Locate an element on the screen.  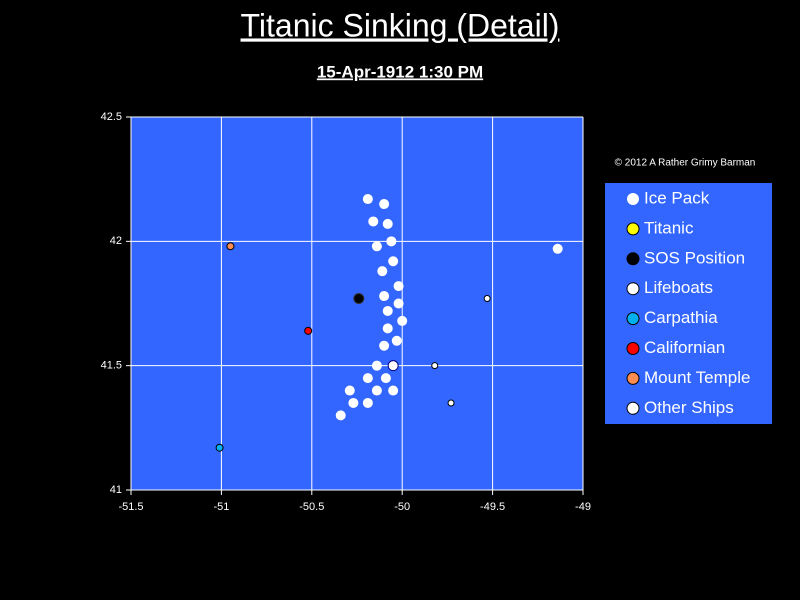
legend-label: Ice Pack is located at coordinates (677, 197).